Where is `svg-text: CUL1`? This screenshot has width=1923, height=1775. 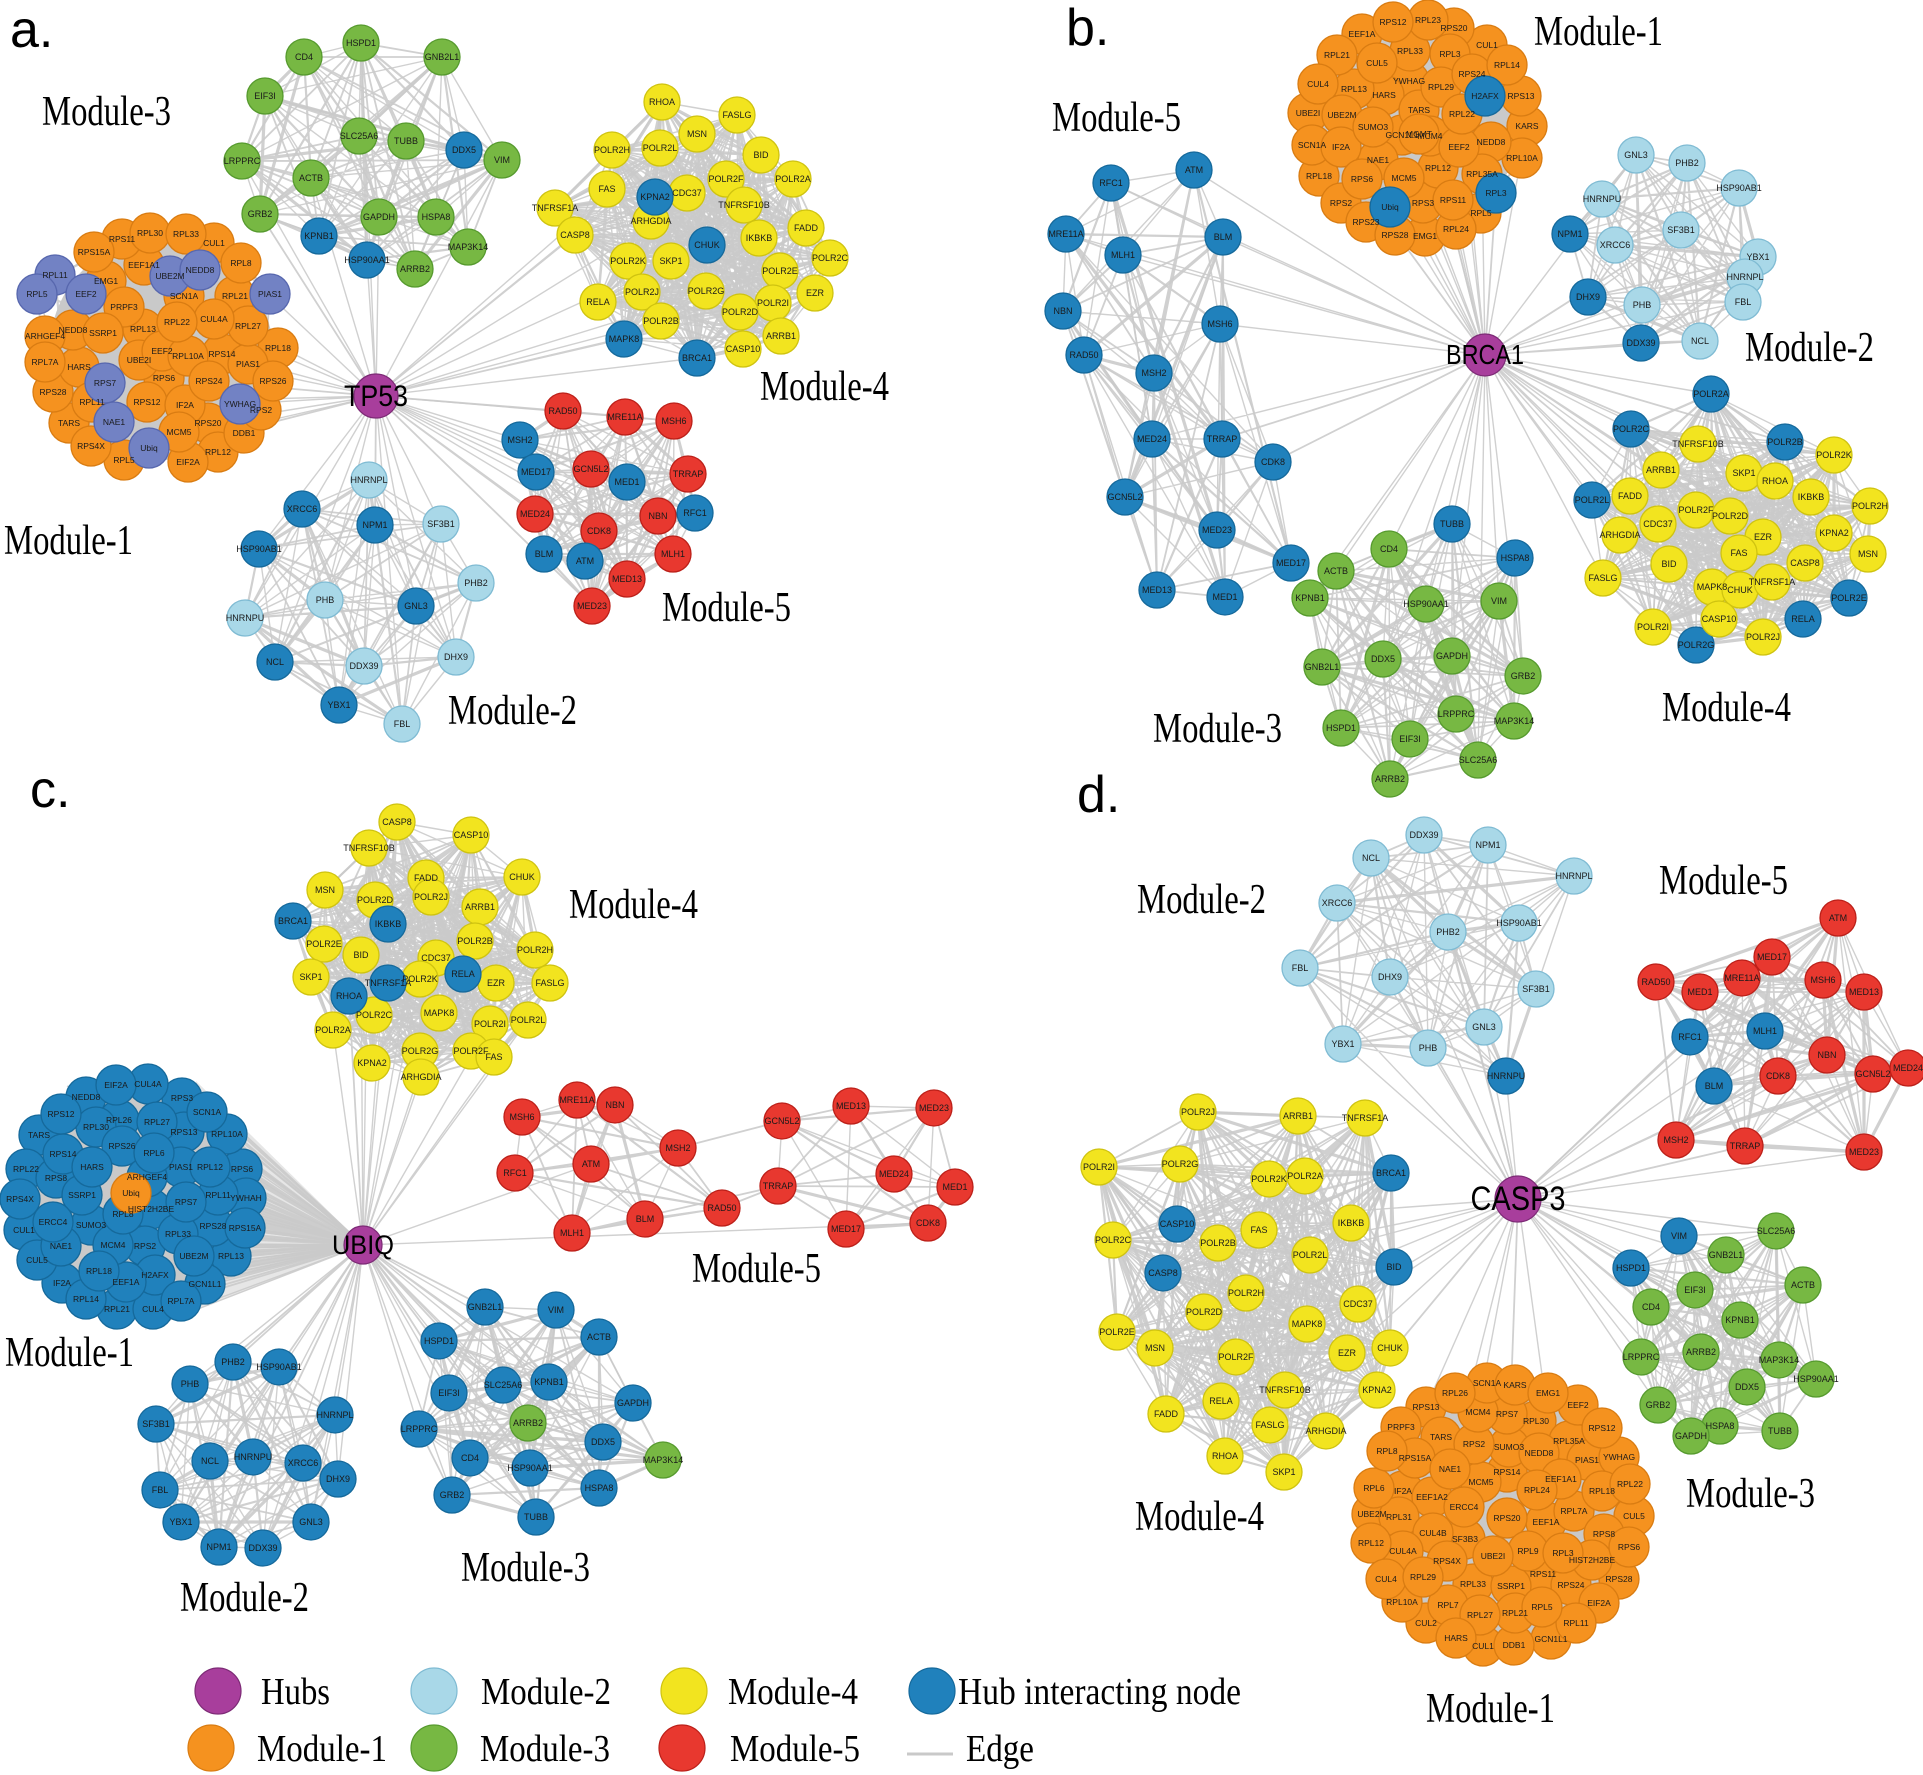
svg-text: CUL1 is located at coordinates (24, 1230).